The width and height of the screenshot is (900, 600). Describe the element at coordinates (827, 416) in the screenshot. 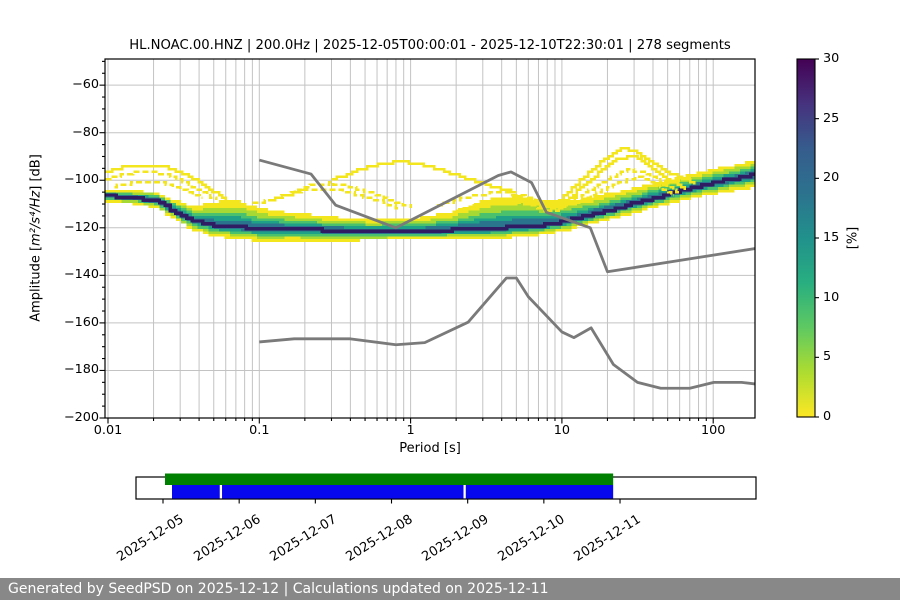

I see `colorbar-tick-label: 0` at that location.